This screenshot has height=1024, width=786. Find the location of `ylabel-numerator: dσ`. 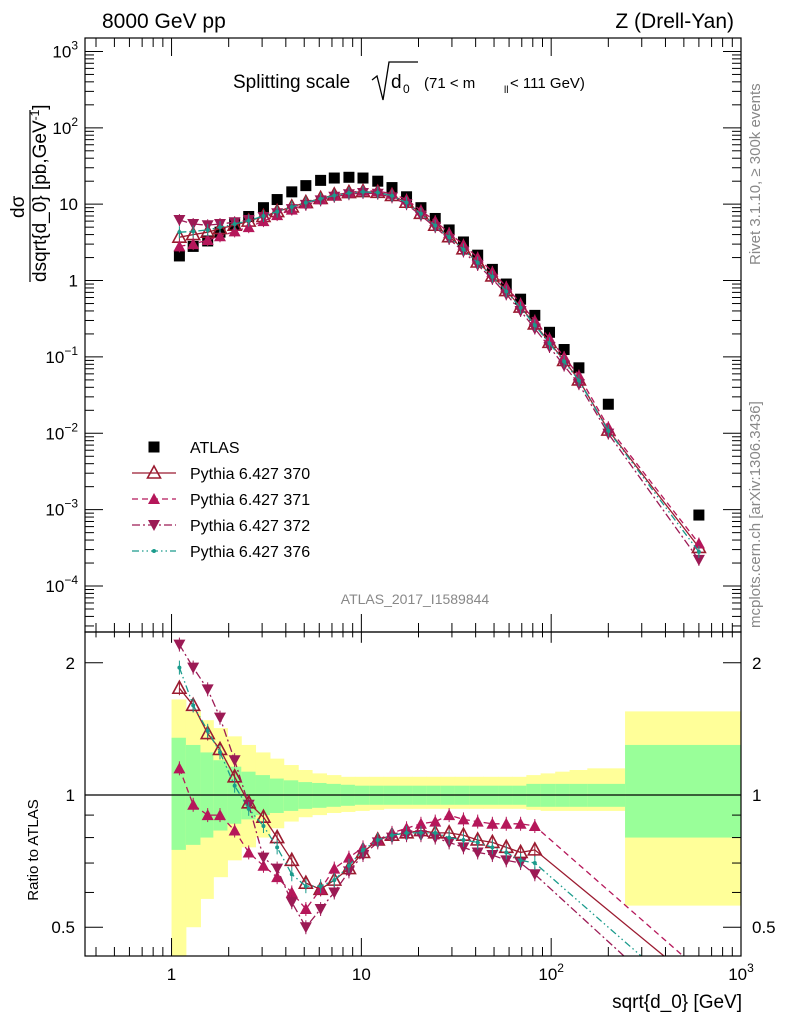

ylabel-numerator: dσ is located at coordinates (18, 206).